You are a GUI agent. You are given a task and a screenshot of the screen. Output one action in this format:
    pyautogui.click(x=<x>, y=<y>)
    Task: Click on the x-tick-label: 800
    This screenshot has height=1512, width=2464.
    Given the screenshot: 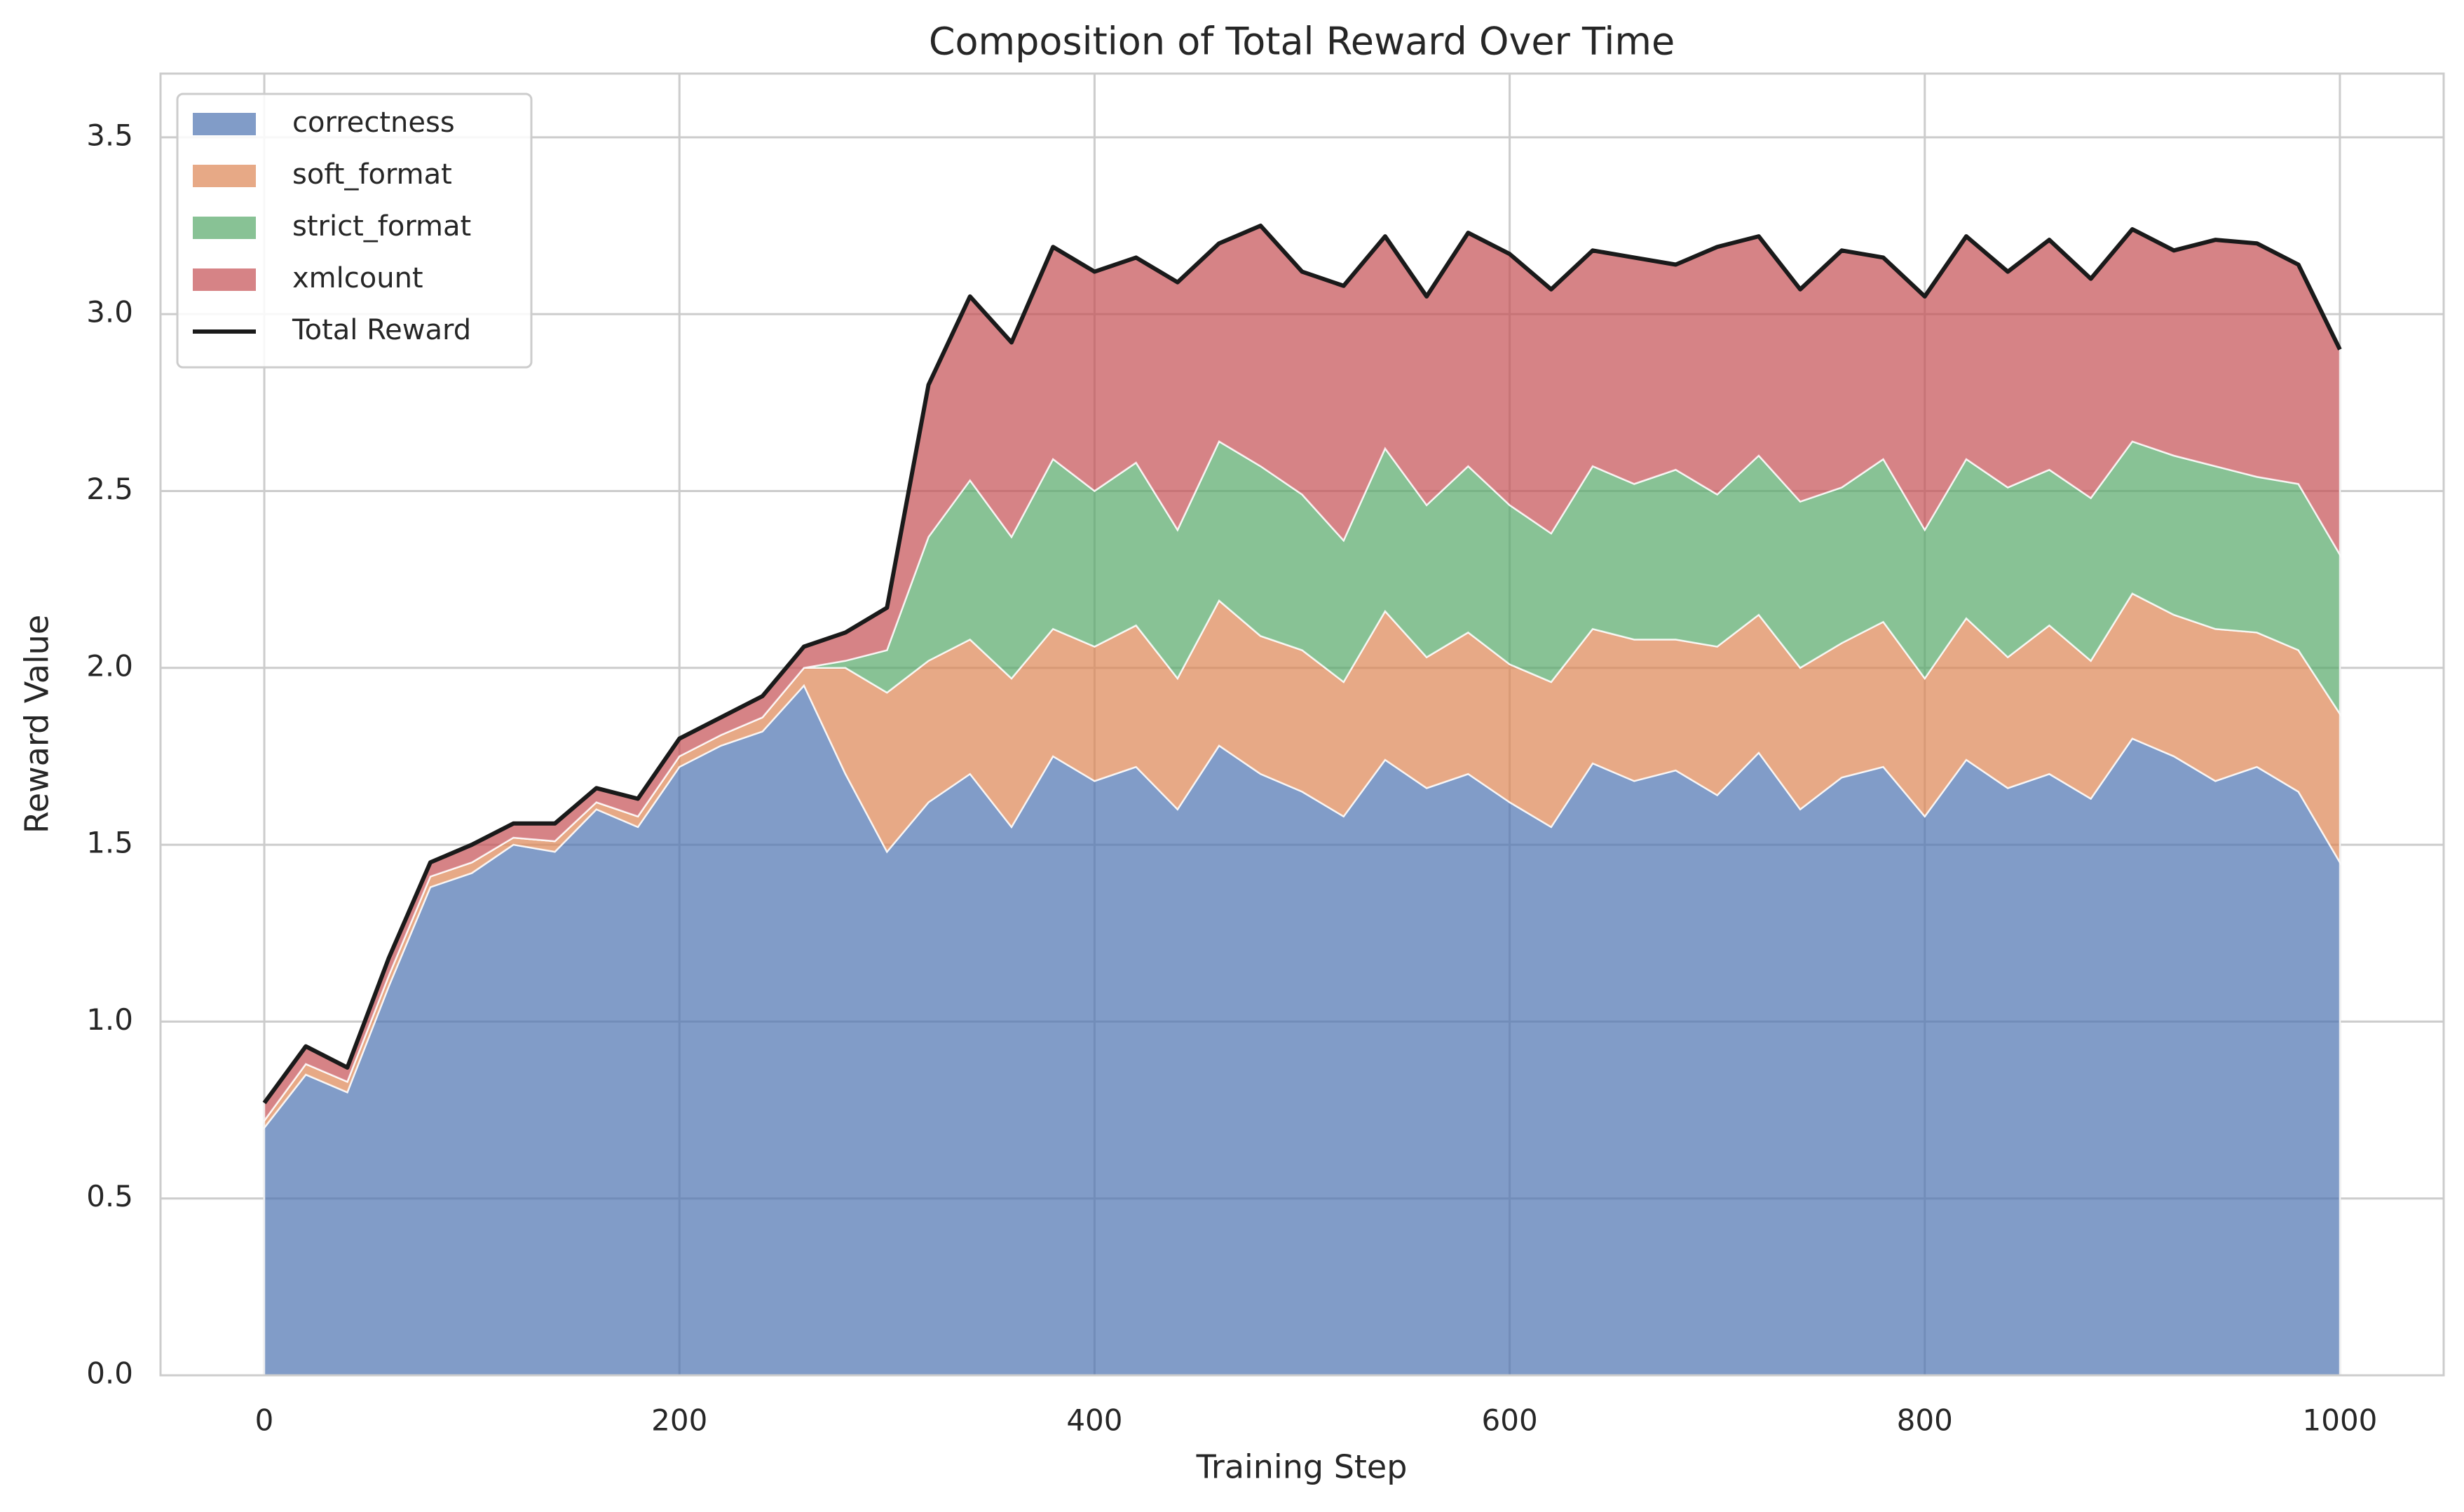 What is the action you would take?
    pyautogui.click(x=1925, y=1420)
    